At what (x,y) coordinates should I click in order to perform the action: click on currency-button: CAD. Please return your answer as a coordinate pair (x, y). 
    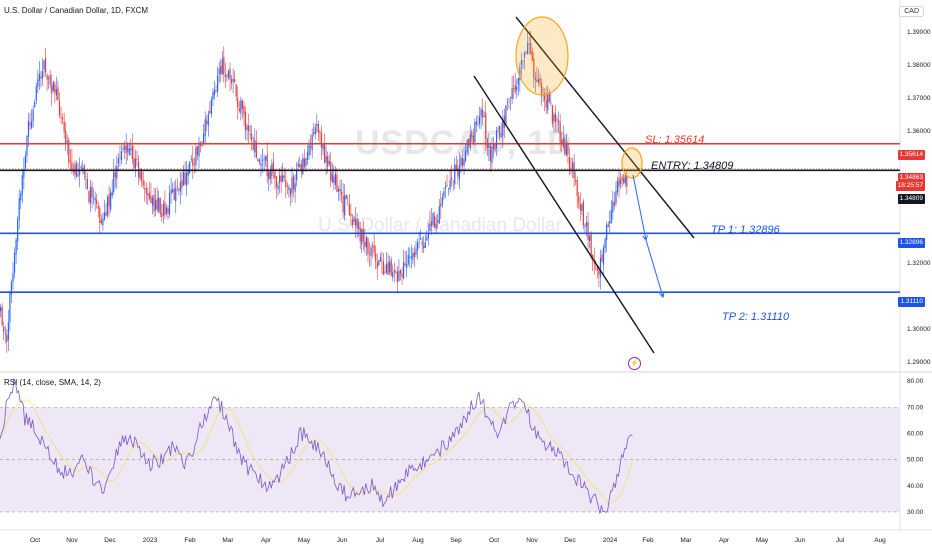
    Looking at the image, I should click on (911, 11).